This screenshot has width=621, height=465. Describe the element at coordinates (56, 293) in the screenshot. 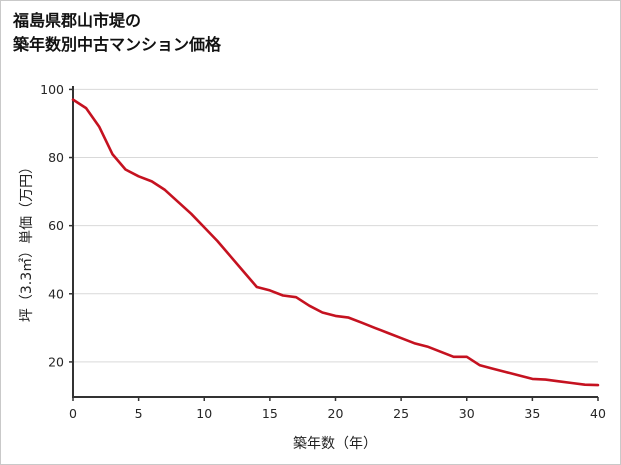

I see `y-tick-label: 40` at that location.